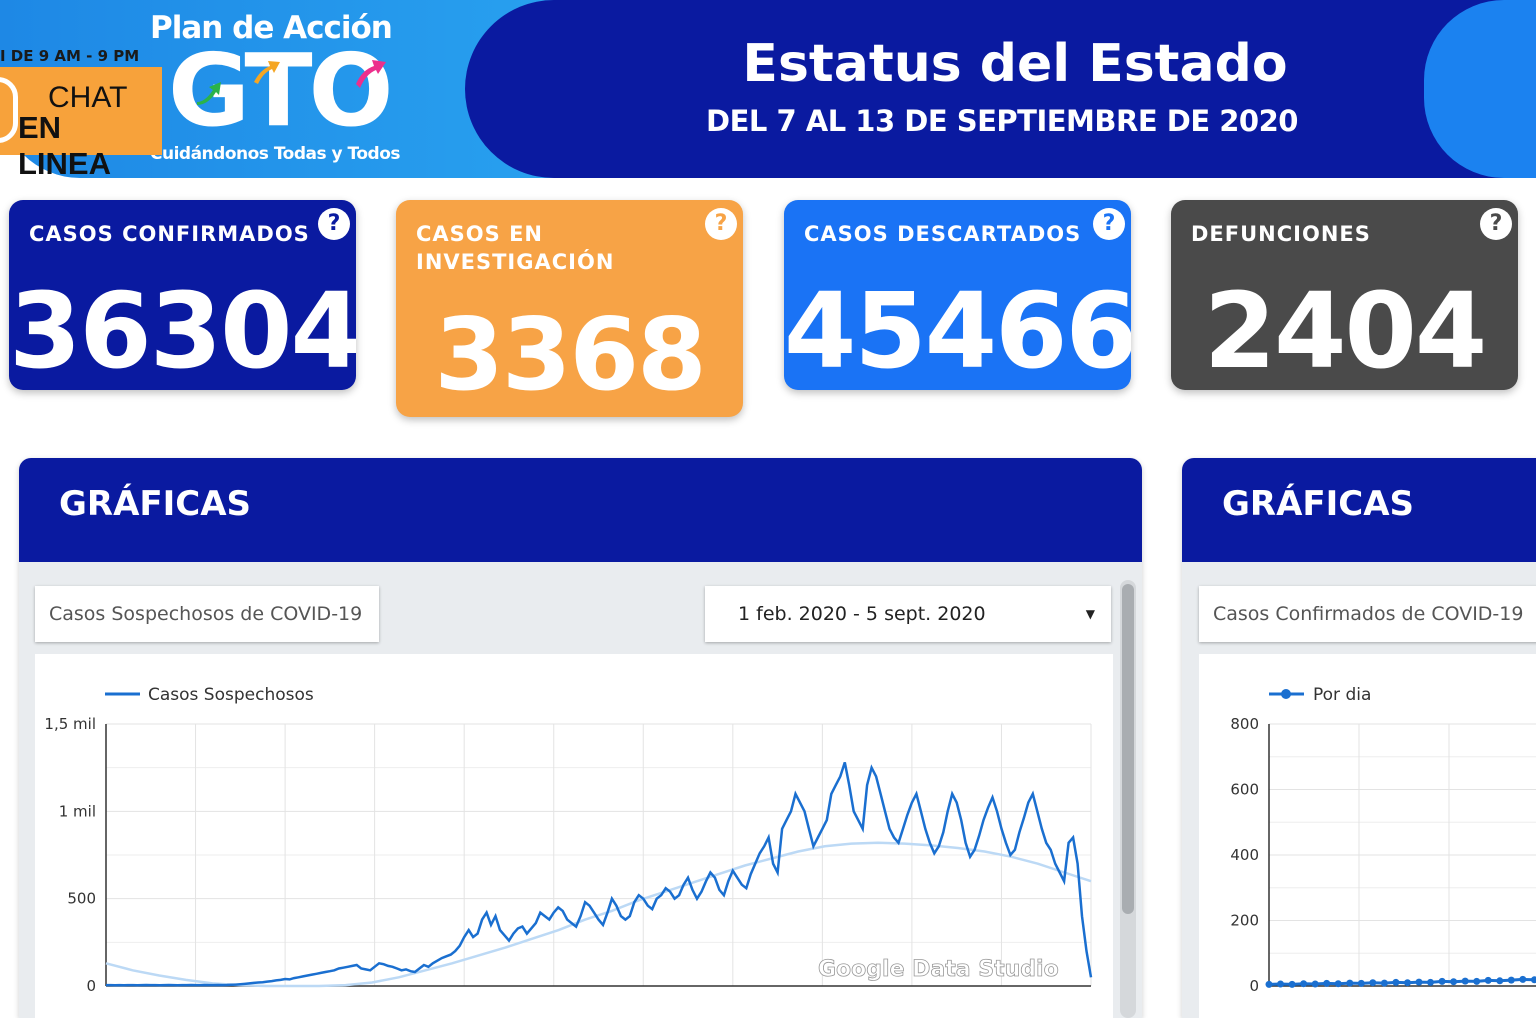  Describe the element at coordinates (1090, 614) in the screenshot. I see `dropdown-arrow-icon: ▼` at that location.